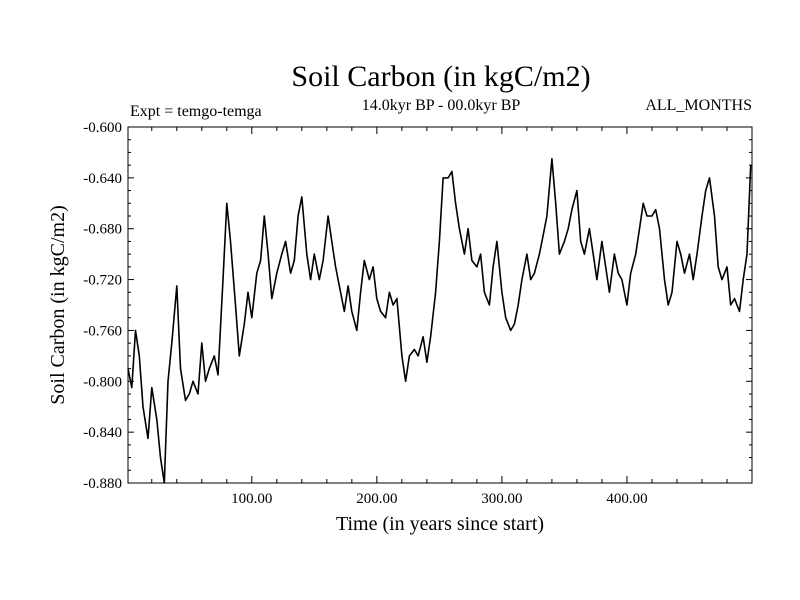  I want to click on y-tick-label: -0.720, so click(102, 281).